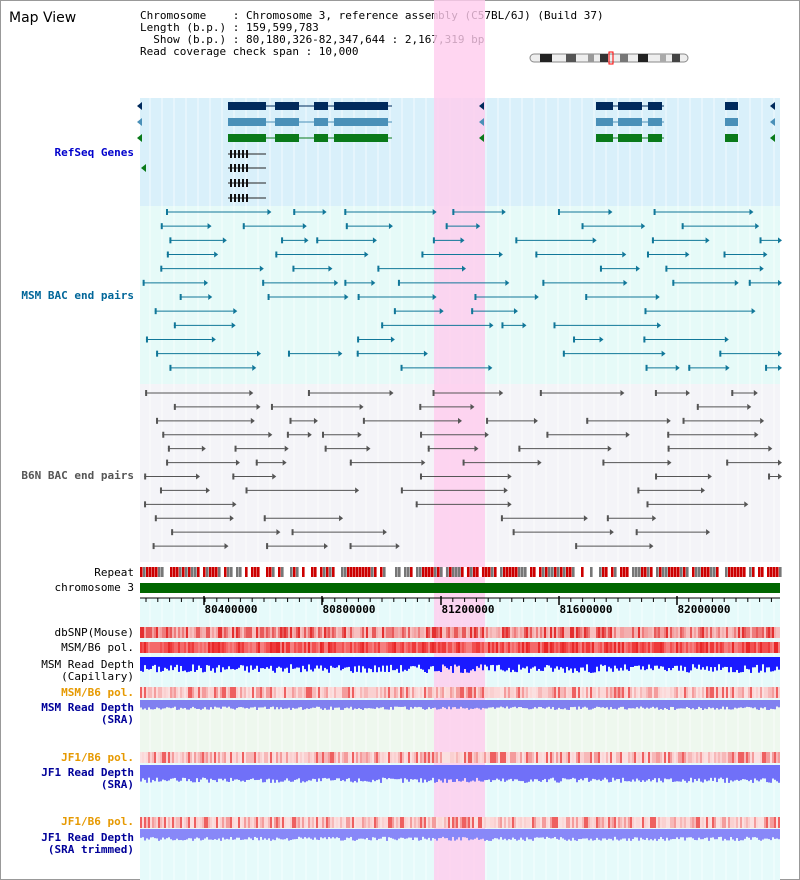  Describe the element at coordinates (459, 440) in the screenshot. I see `highlight-region` at that location.